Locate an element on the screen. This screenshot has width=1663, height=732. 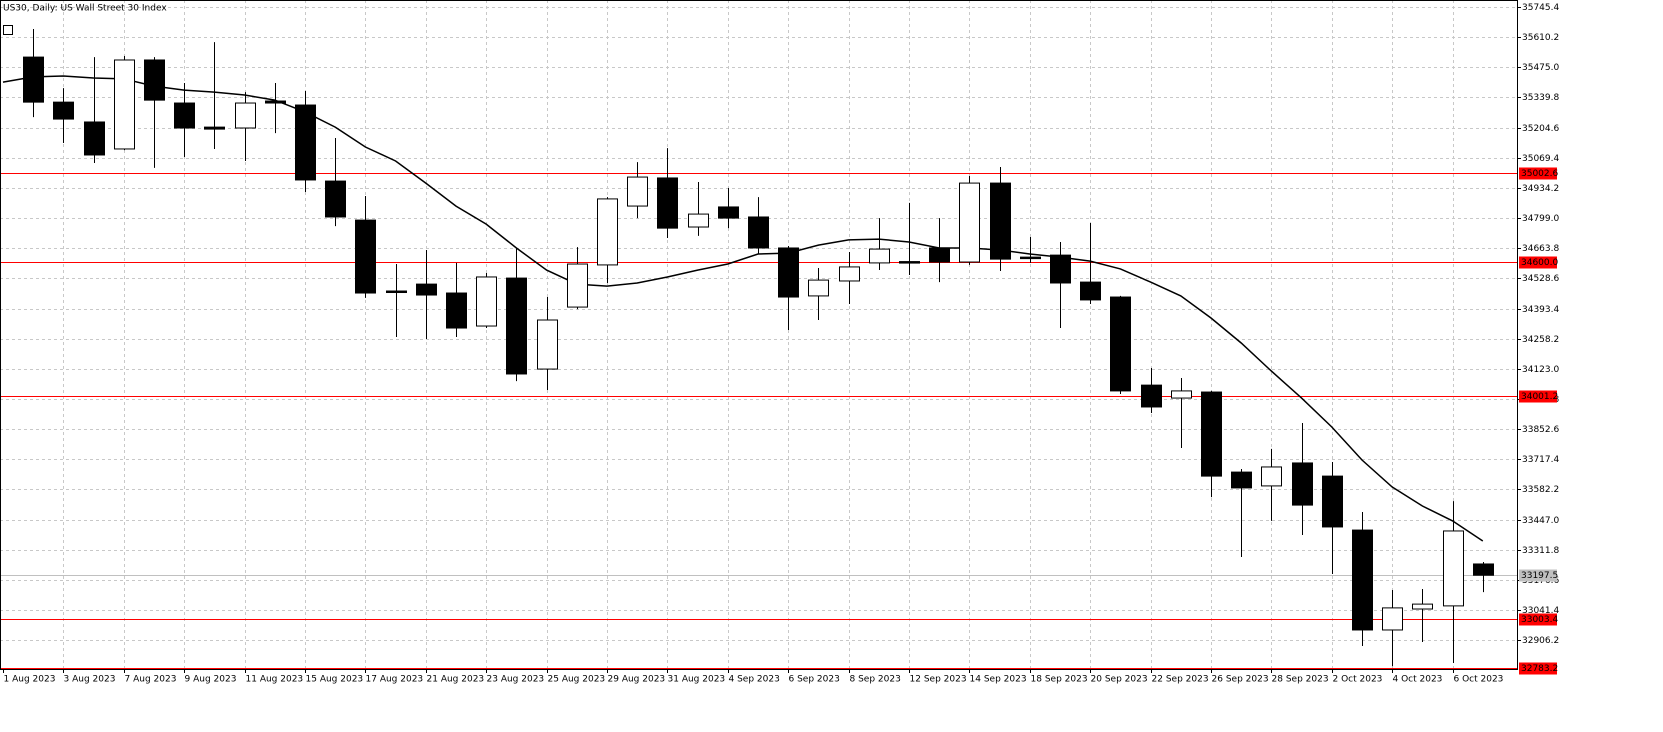
level-label: 32783.2 is located at coordinates (1539, 669).